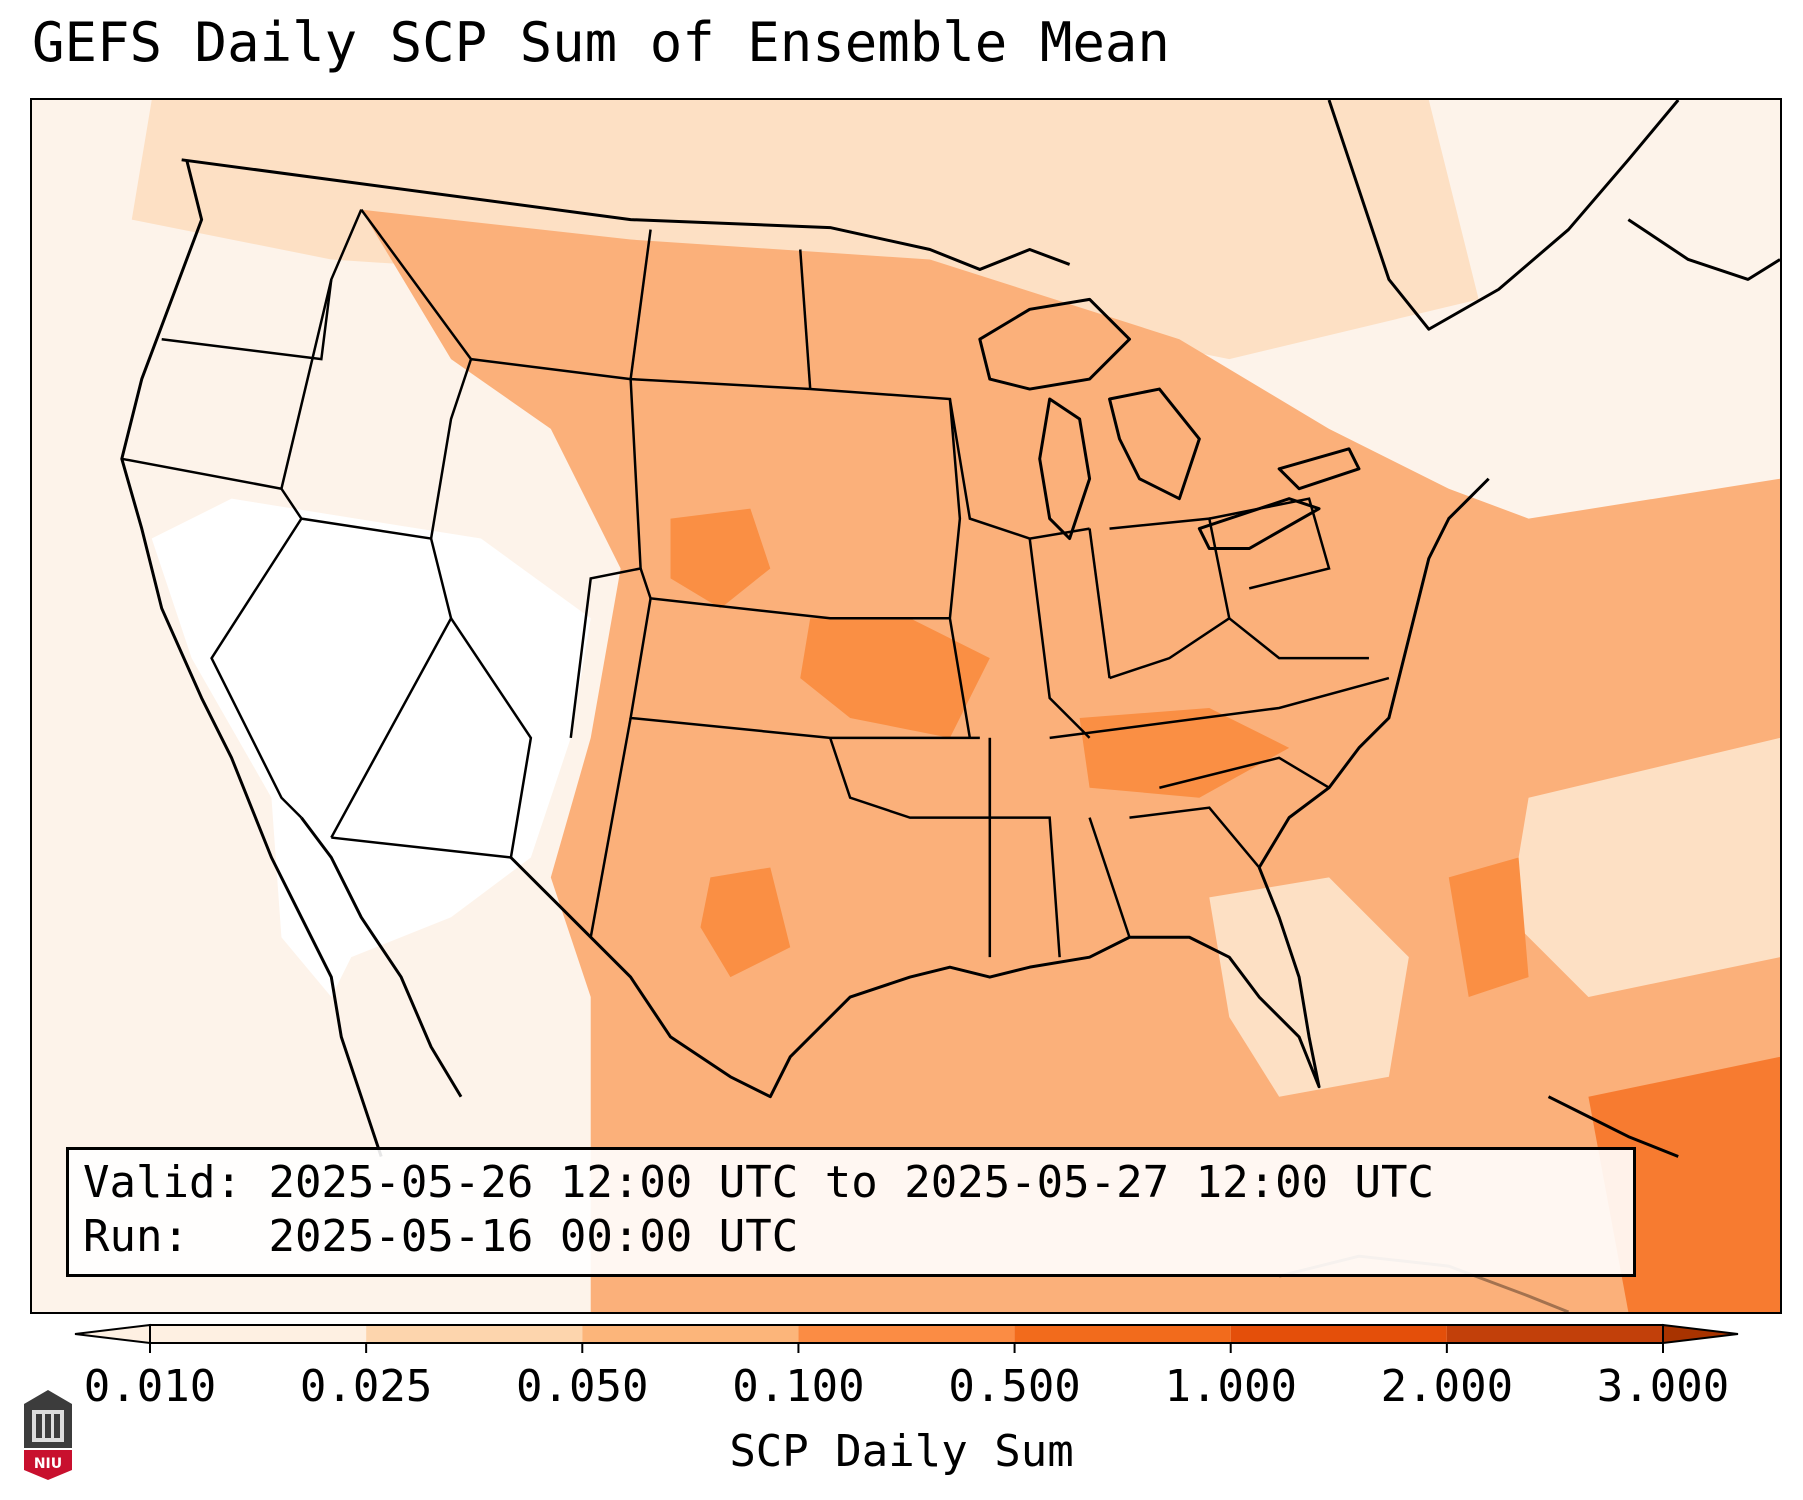 This screenshot has width=1803, height=1500. Describe the element at coordinates (1447, 1386) in the screenshot. I see `colorbar-tick-label: 2.000` at that location.